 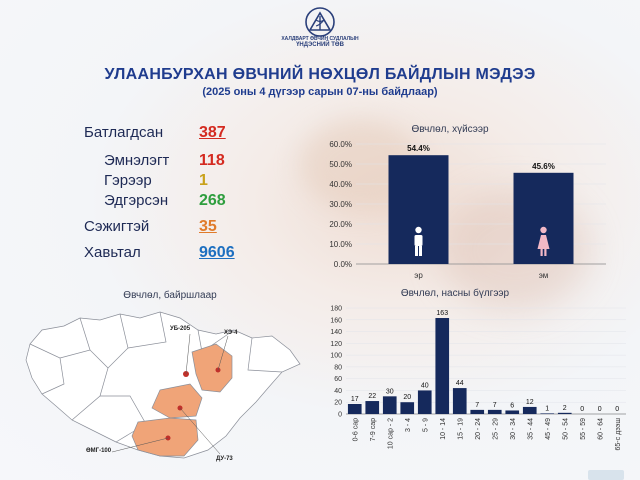 I want to click on map-provinces, so click(x=163, y=385).